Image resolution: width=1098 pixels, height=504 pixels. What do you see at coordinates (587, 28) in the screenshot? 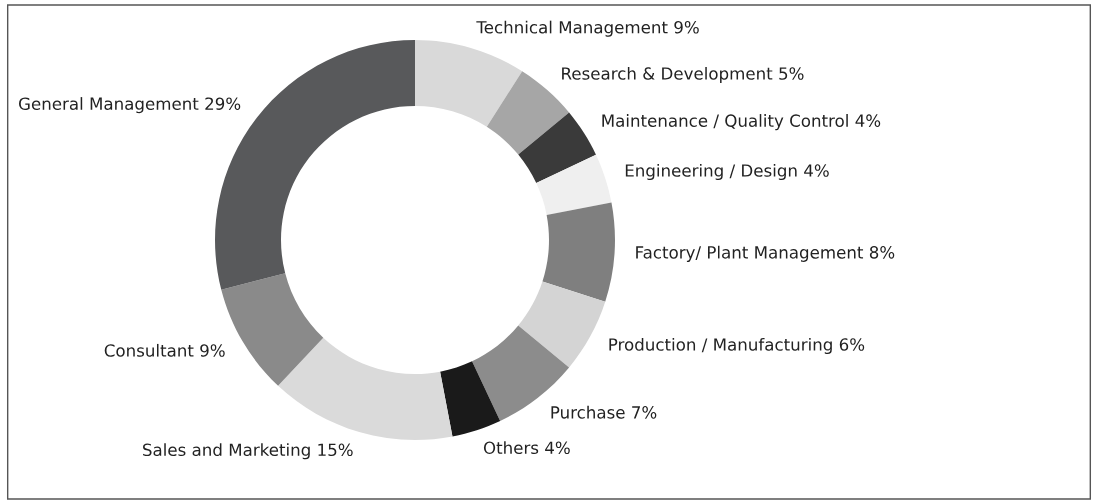
I see `slice-label: Technical Management 9%` at bounding box center [587, 28].